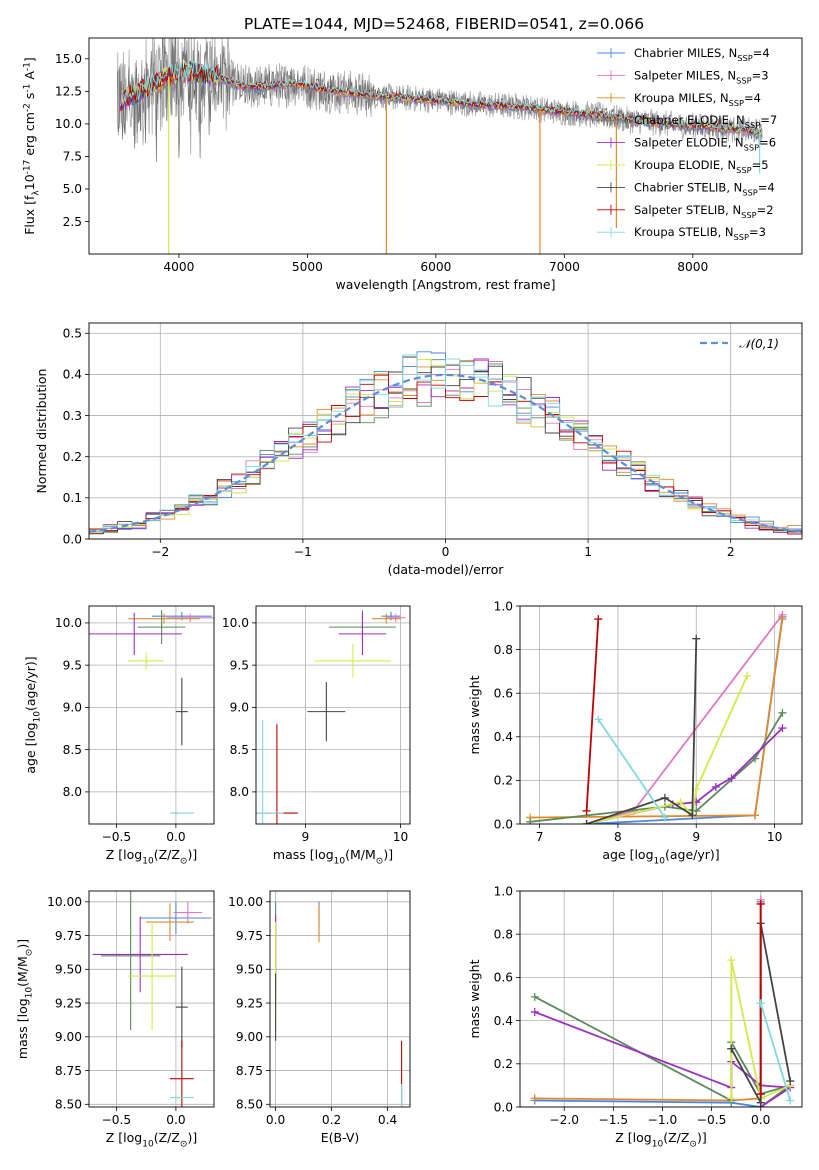  What do you see at coordinates (396, 618) in the screenshot?
I see `errorbar-salpeter-miles` at bounding box center [396, 618].